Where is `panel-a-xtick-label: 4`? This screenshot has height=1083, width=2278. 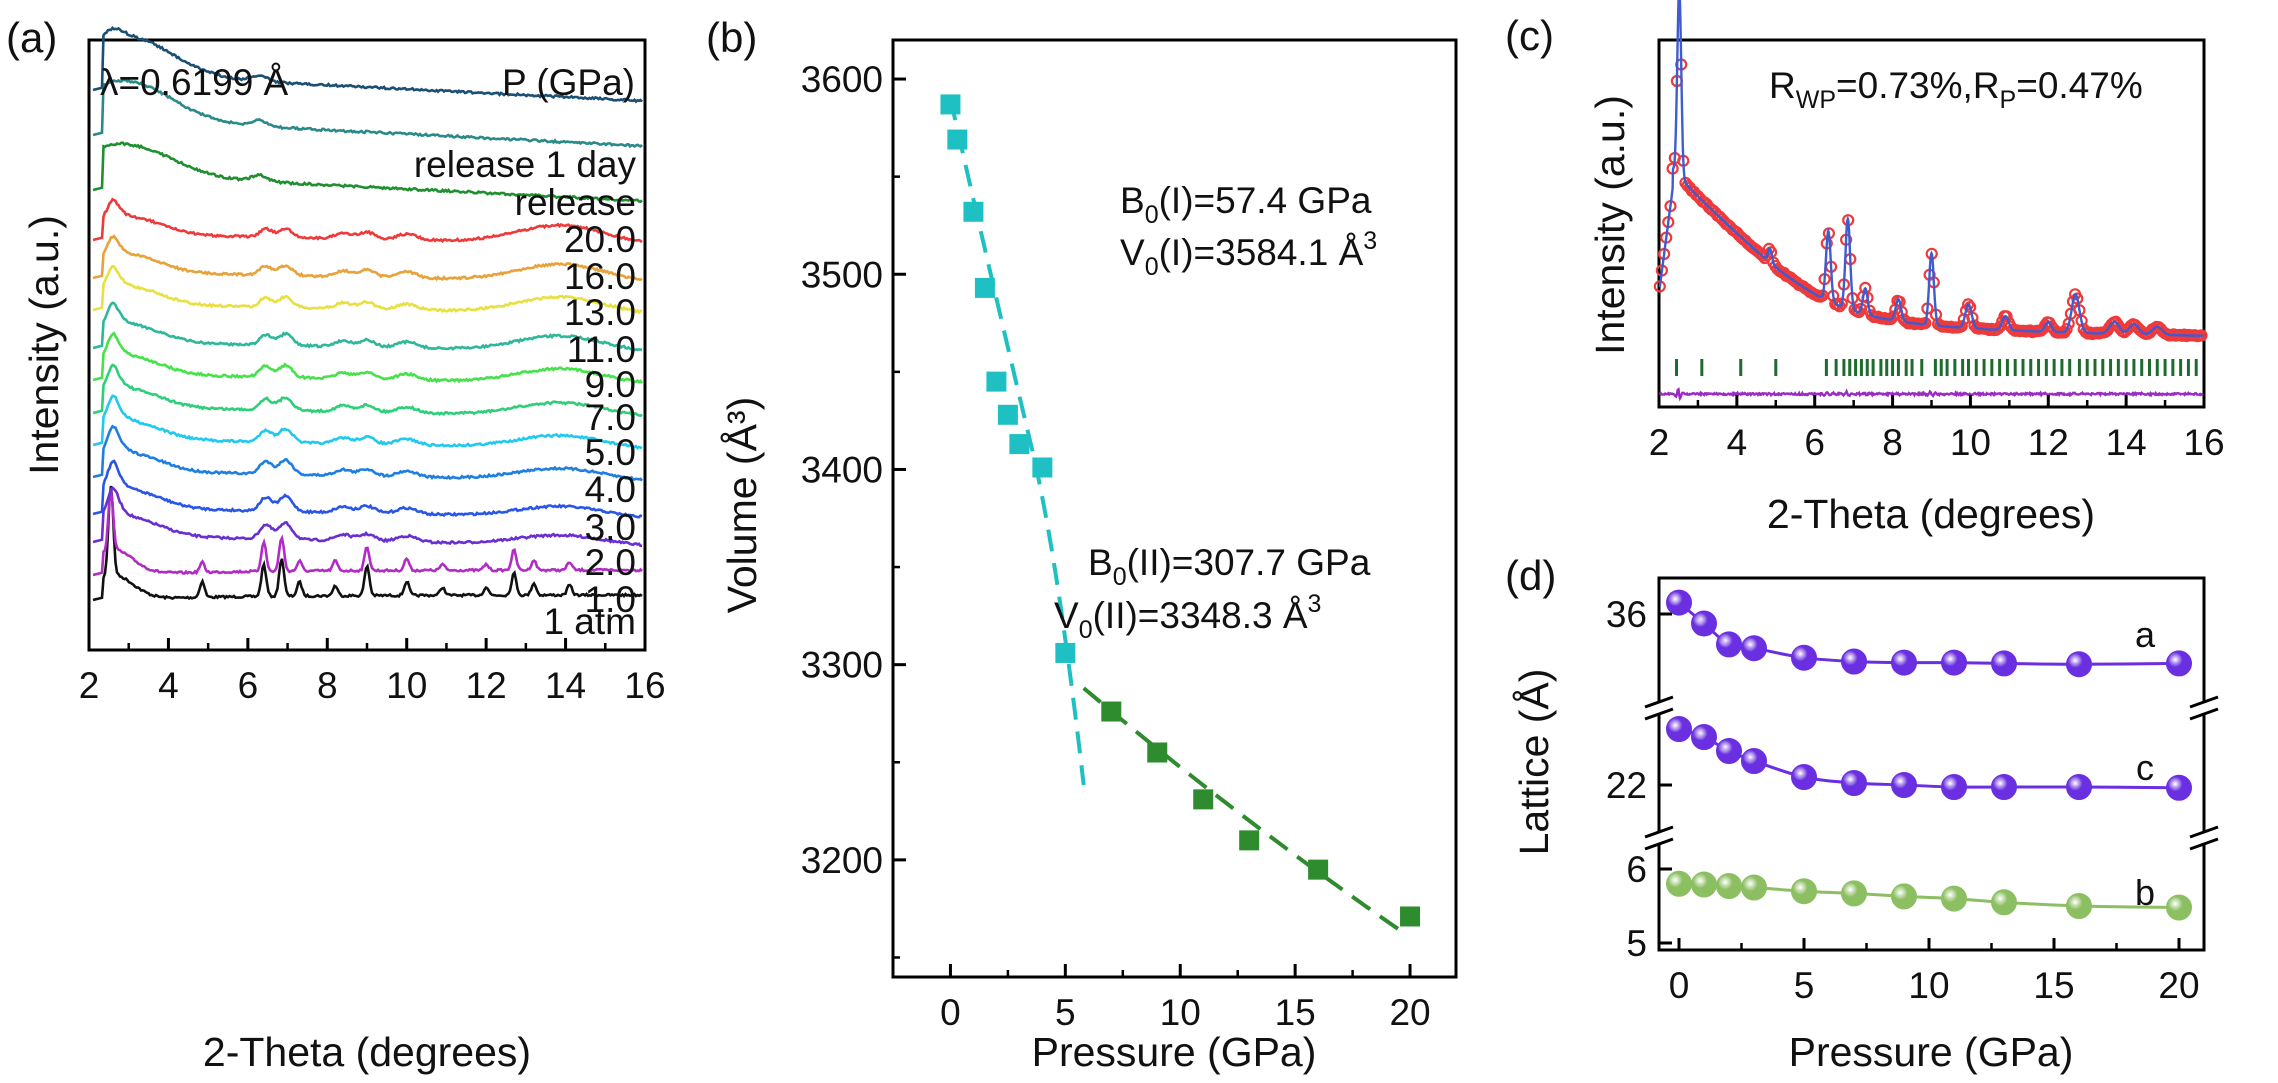 panel-a-xtick-label: 4 is located at coordinates (168, 685).